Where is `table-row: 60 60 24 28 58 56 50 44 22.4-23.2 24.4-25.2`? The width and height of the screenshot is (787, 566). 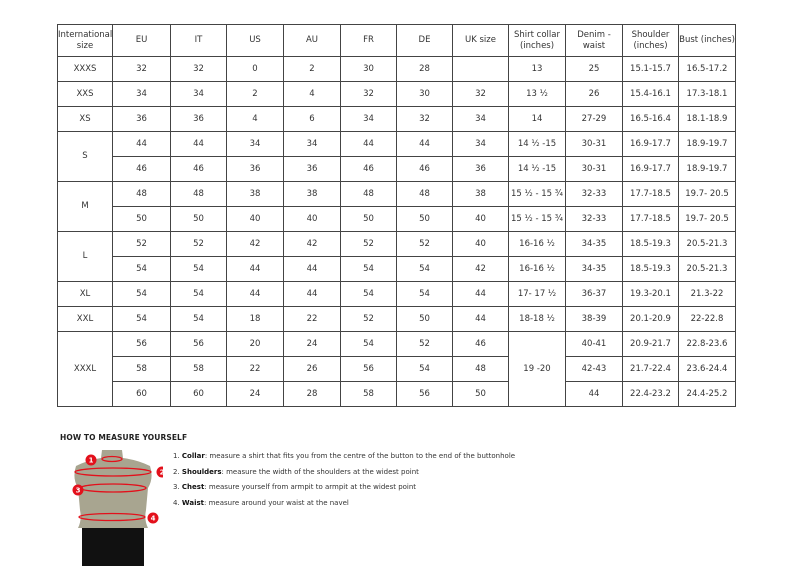 table-row: 60 60 24 28 58 56 50 44 22.4-23.2 24.4-25.2 is located at coordinates (397, 394).